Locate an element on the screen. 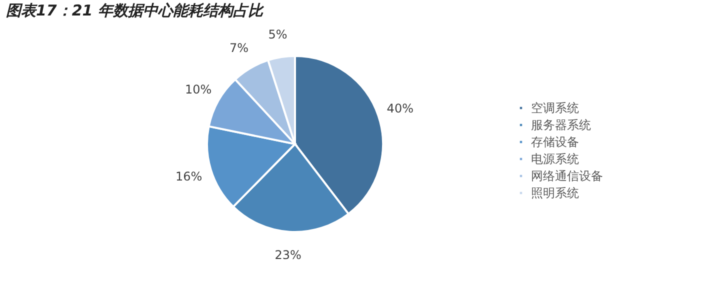  legend-label: 电源系统 is located at coordinates (555, 159).